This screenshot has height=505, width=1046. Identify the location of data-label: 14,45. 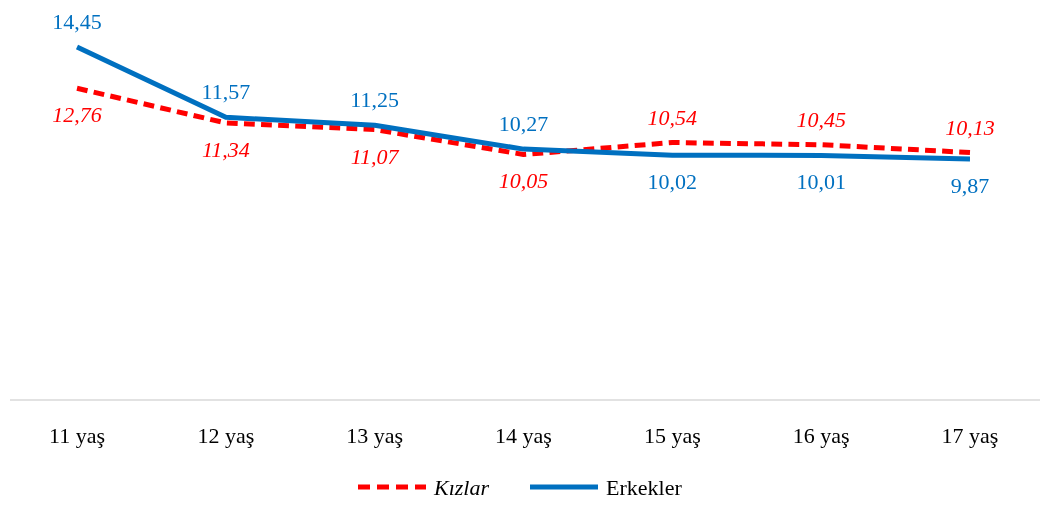
(77, 21).